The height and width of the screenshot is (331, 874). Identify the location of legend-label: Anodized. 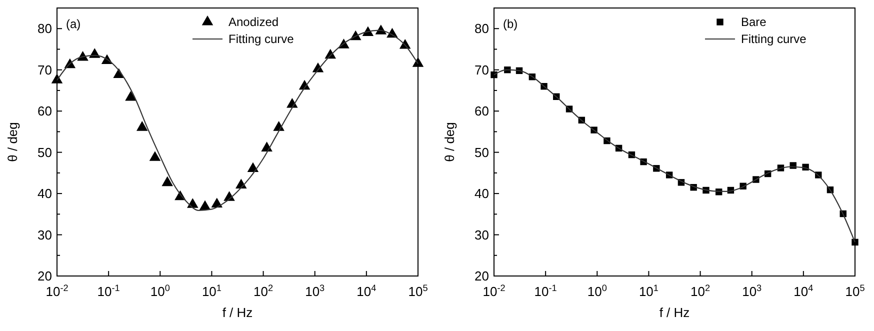
(253, 22).